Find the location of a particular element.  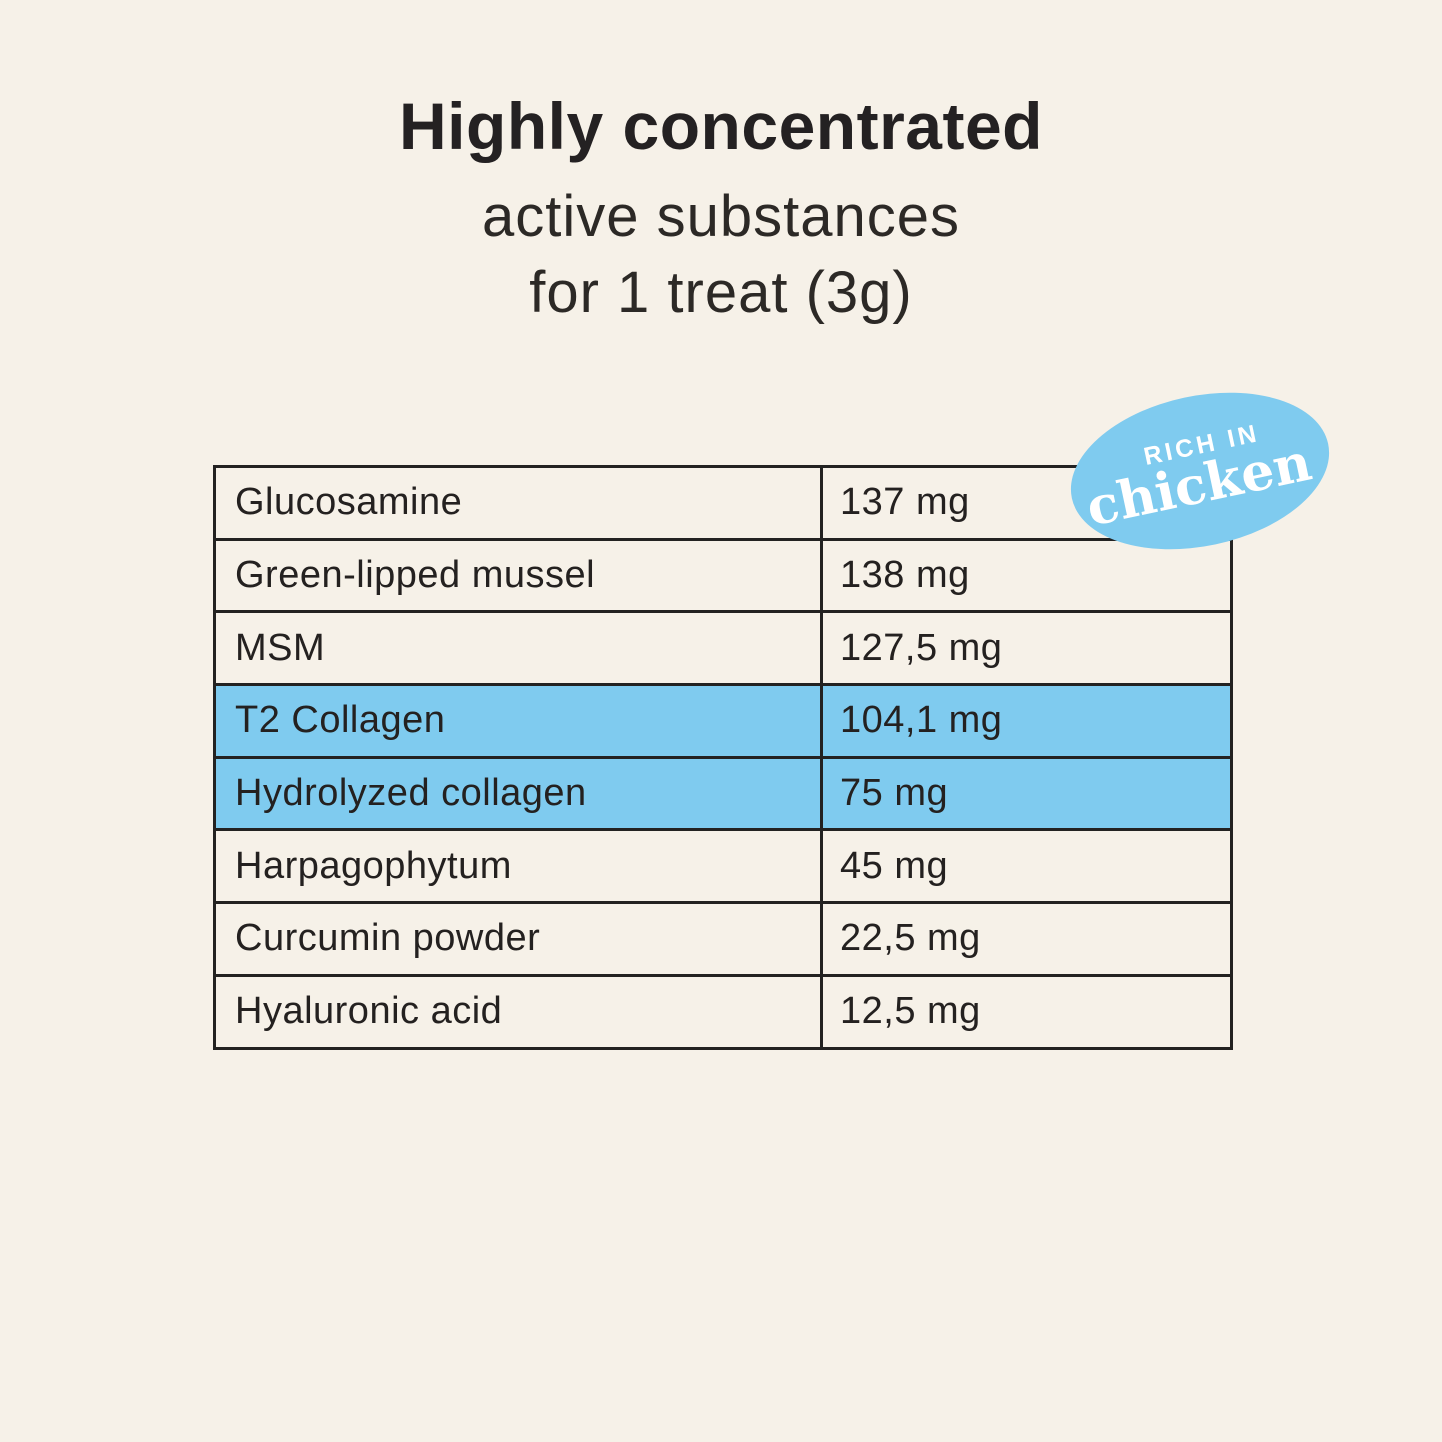

ingredient-cell: Curcumin powder is located at coordinates (518, 939).